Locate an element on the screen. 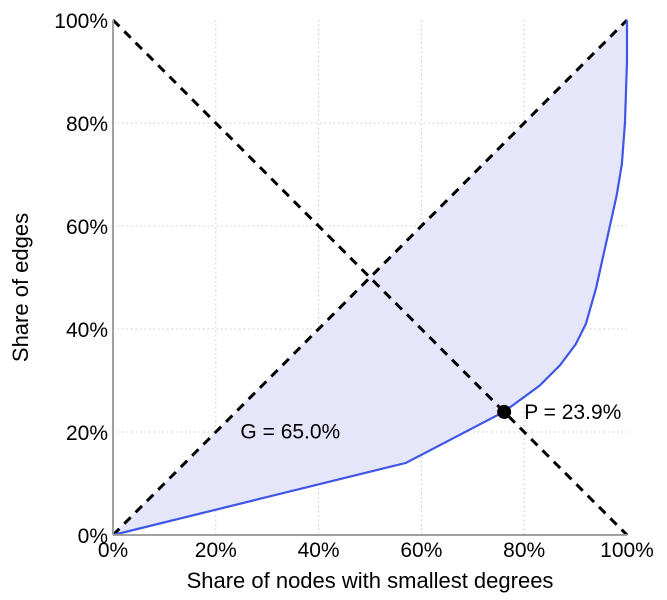 The width and height of the screenshot is (667, 600). intersection-marker is located at coordinates (504, 411).